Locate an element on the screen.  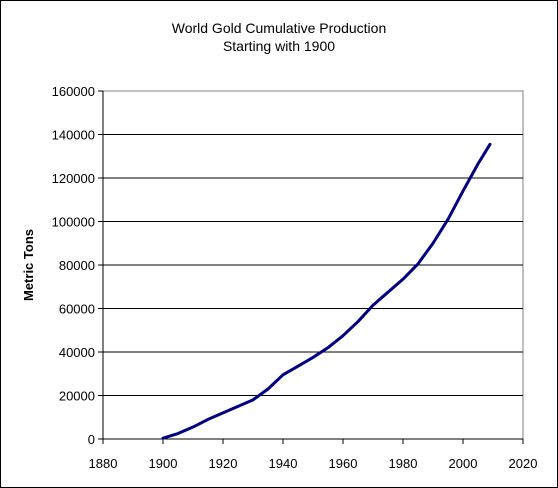
y-tick-label: 60000 is located at coordinates (77, 309).